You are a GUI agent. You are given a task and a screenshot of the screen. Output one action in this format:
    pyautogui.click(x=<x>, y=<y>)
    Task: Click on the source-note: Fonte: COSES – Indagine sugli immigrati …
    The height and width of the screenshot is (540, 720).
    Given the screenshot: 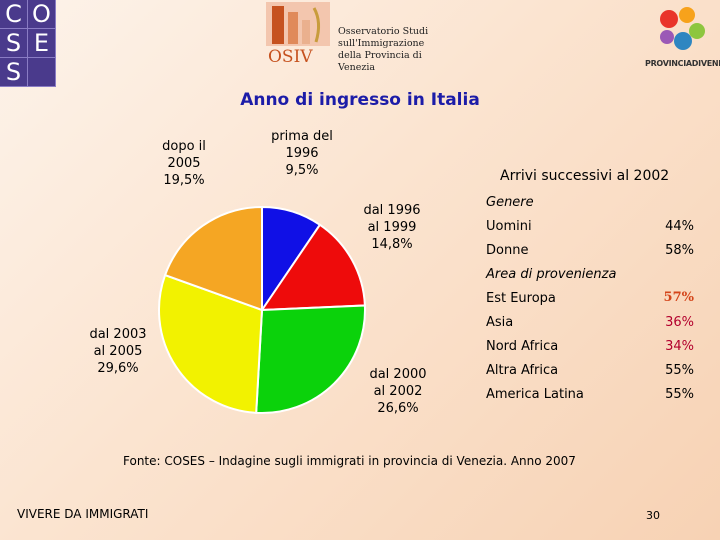 What is the action you would take?
    pyautogui.click(x=349, y=461)
    